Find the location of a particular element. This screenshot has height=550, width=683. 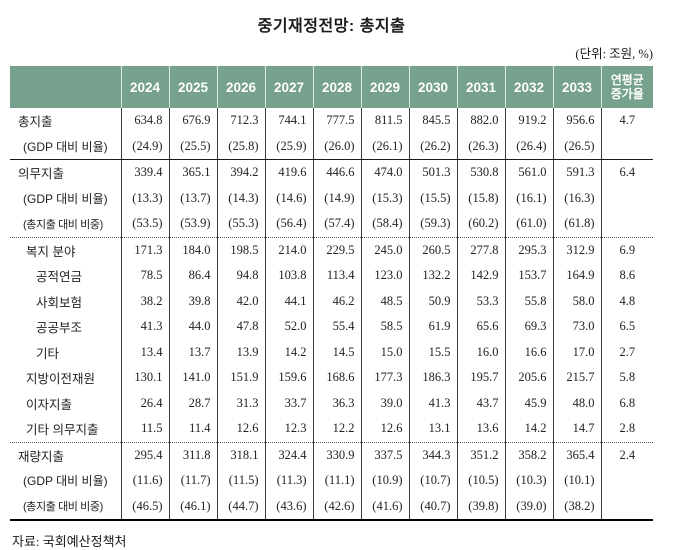

value-cell: 214.0 is located at coordinates (288, 250).